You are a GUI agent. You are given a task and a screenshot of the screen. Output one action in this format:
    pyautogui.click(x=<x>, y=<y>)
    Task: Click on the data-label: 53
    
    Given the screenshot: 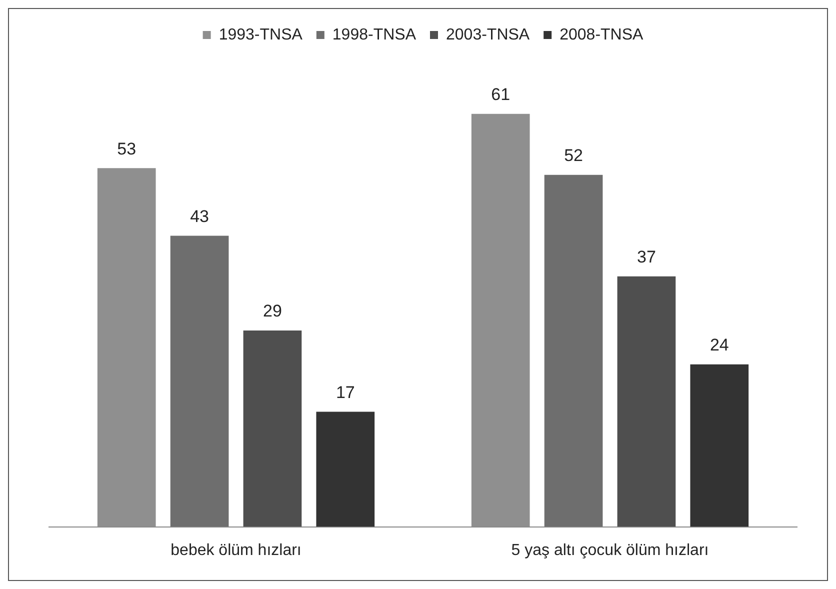 What is the action you would take?
    pyautogui.click(x=126, y=148)
    